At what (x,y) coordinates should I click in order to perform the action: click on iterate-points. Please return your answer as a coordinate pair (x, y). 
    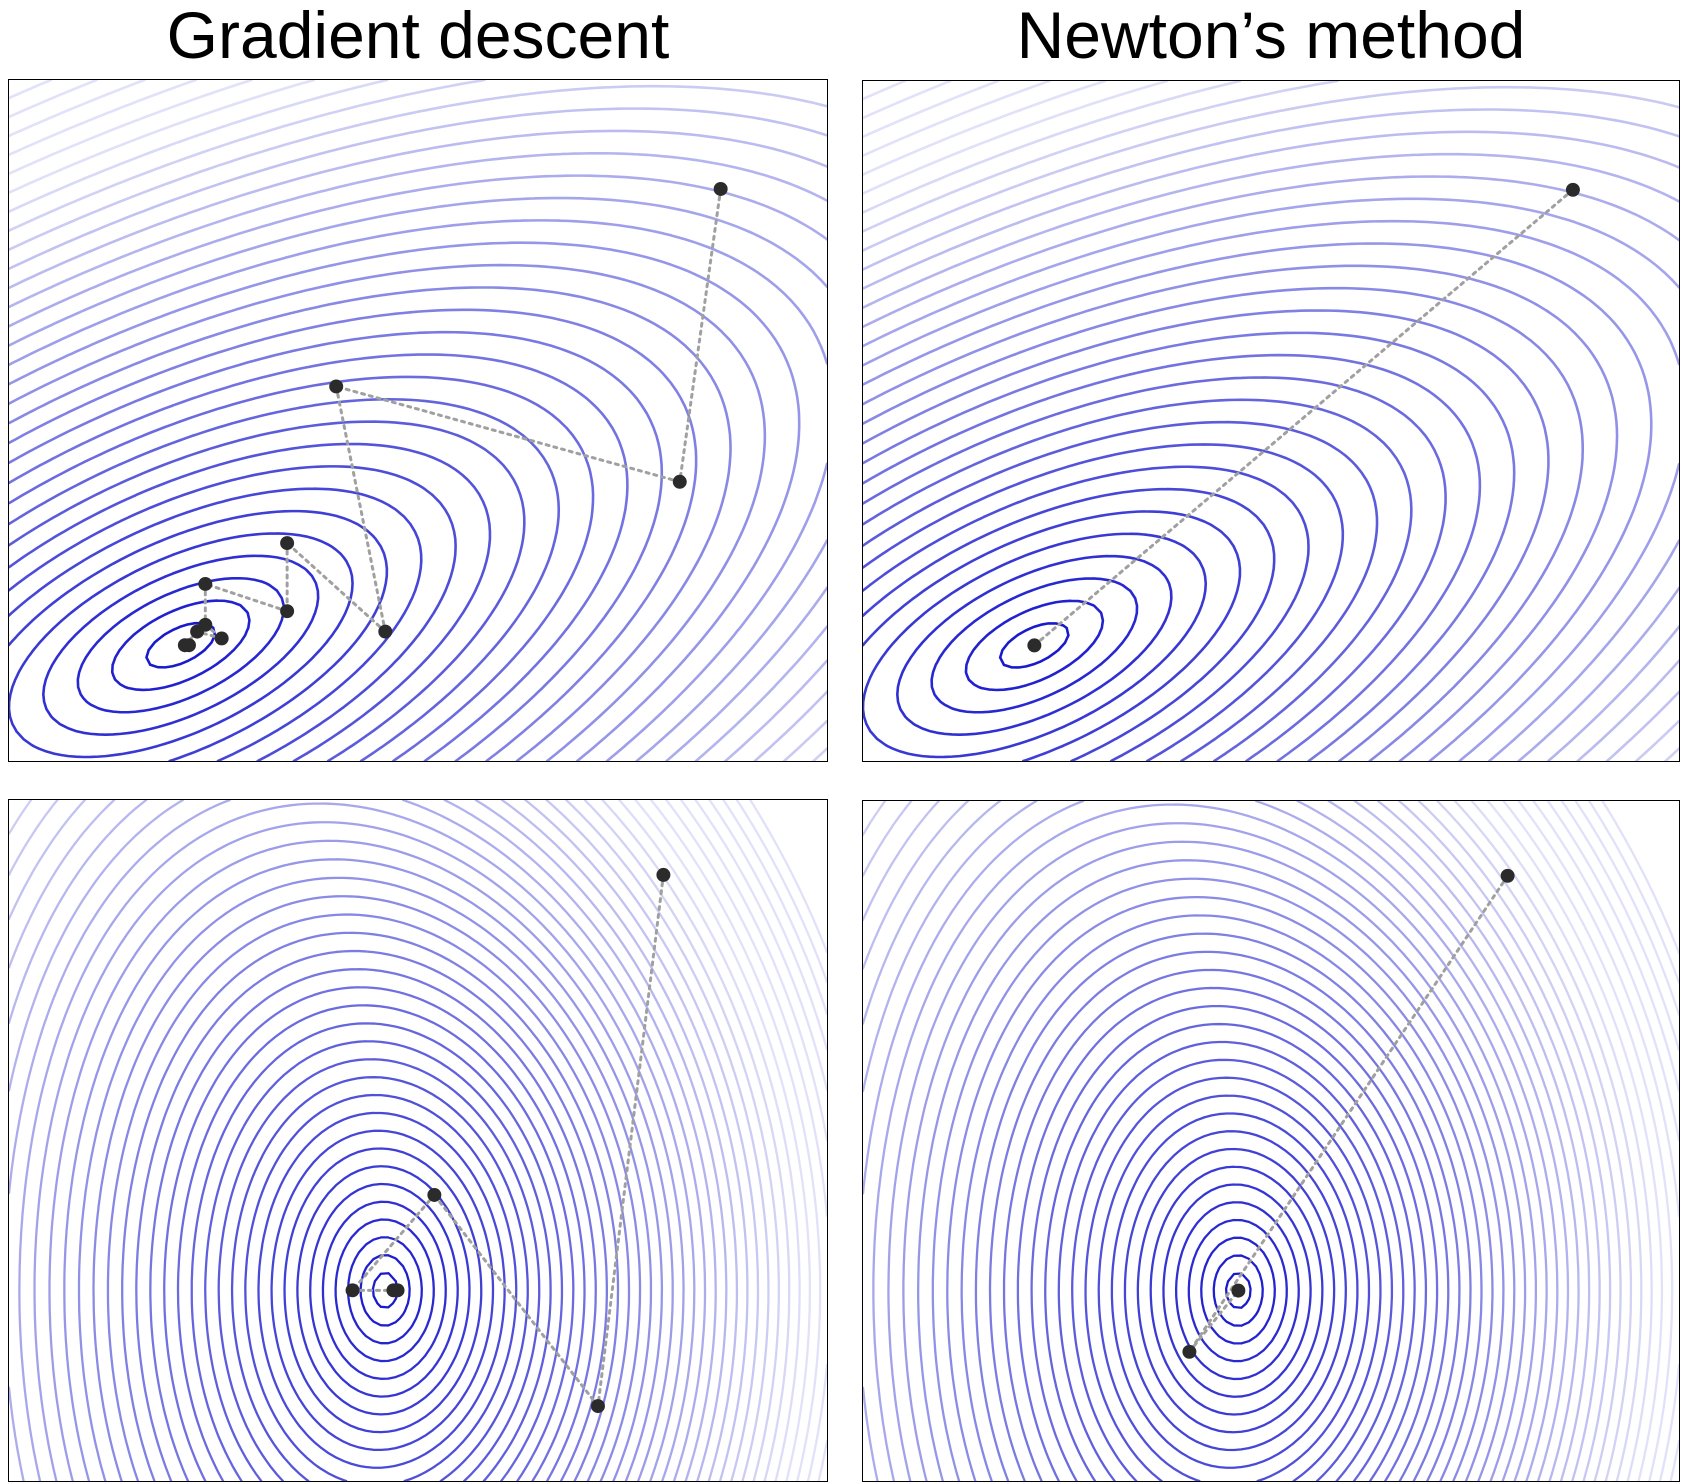
    Looking at the image, I should click on (1348, 1113).